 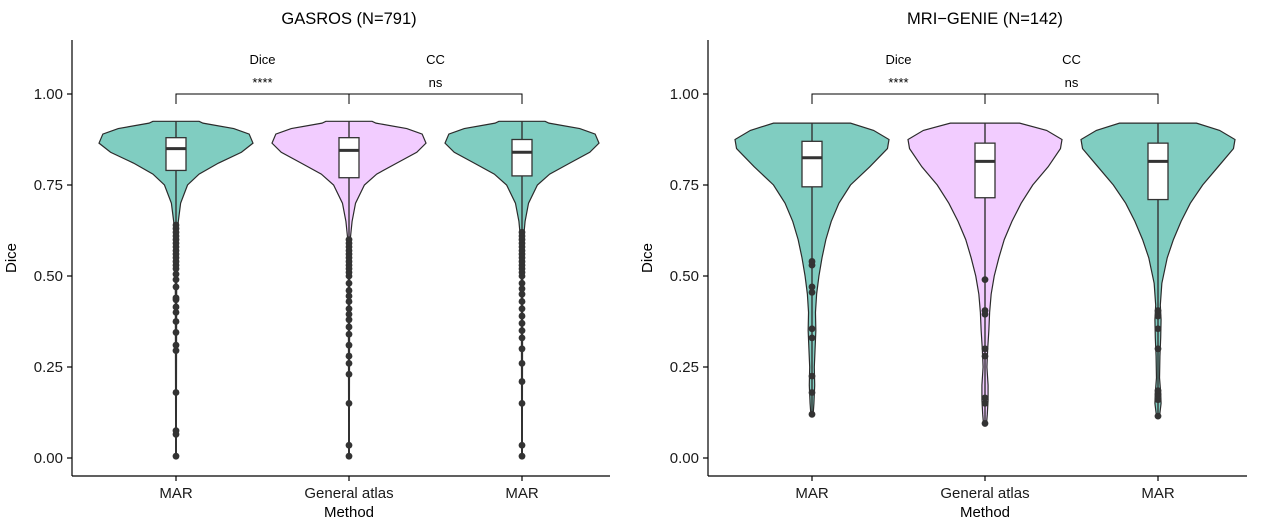 I want to click on panel-title: GASROS (N=791), so click(x=348, y=19).